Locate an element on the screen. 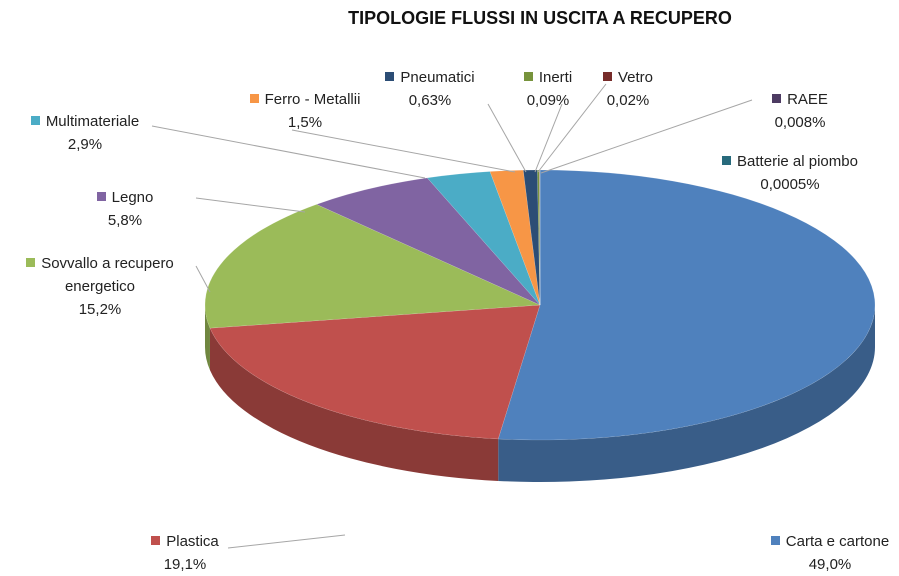 The height and width of the screenshot is (576, 899). chart-title: TIPOLOGIE FLUSSI IN USCITA A RECUPERO is located at coordinates (540, 18).